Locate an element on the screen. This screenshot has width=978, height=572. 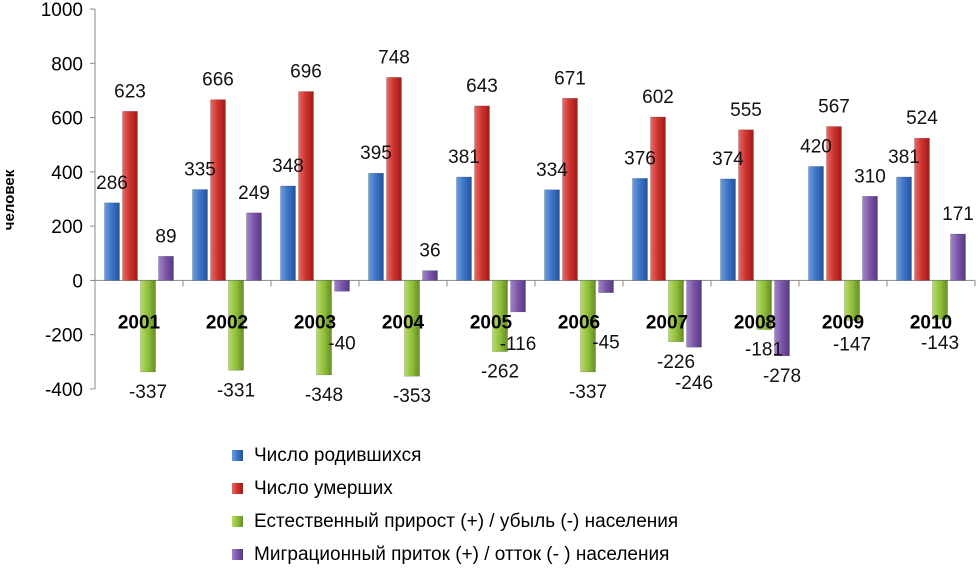
bar-4-2009 is located at coordinates (870, 238).